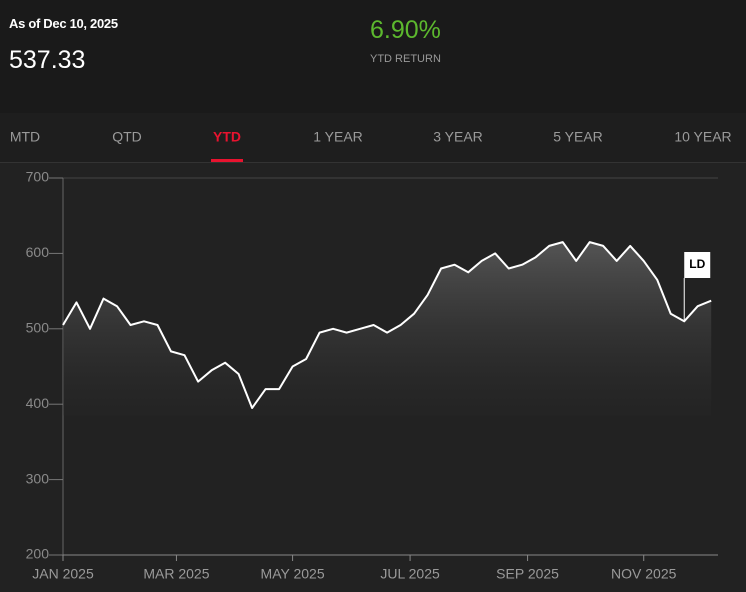 The image size is (746, 592). Describe the element at coordinates (38, 252) in the screenshot. I see `y-tick-label: 600` at that location.